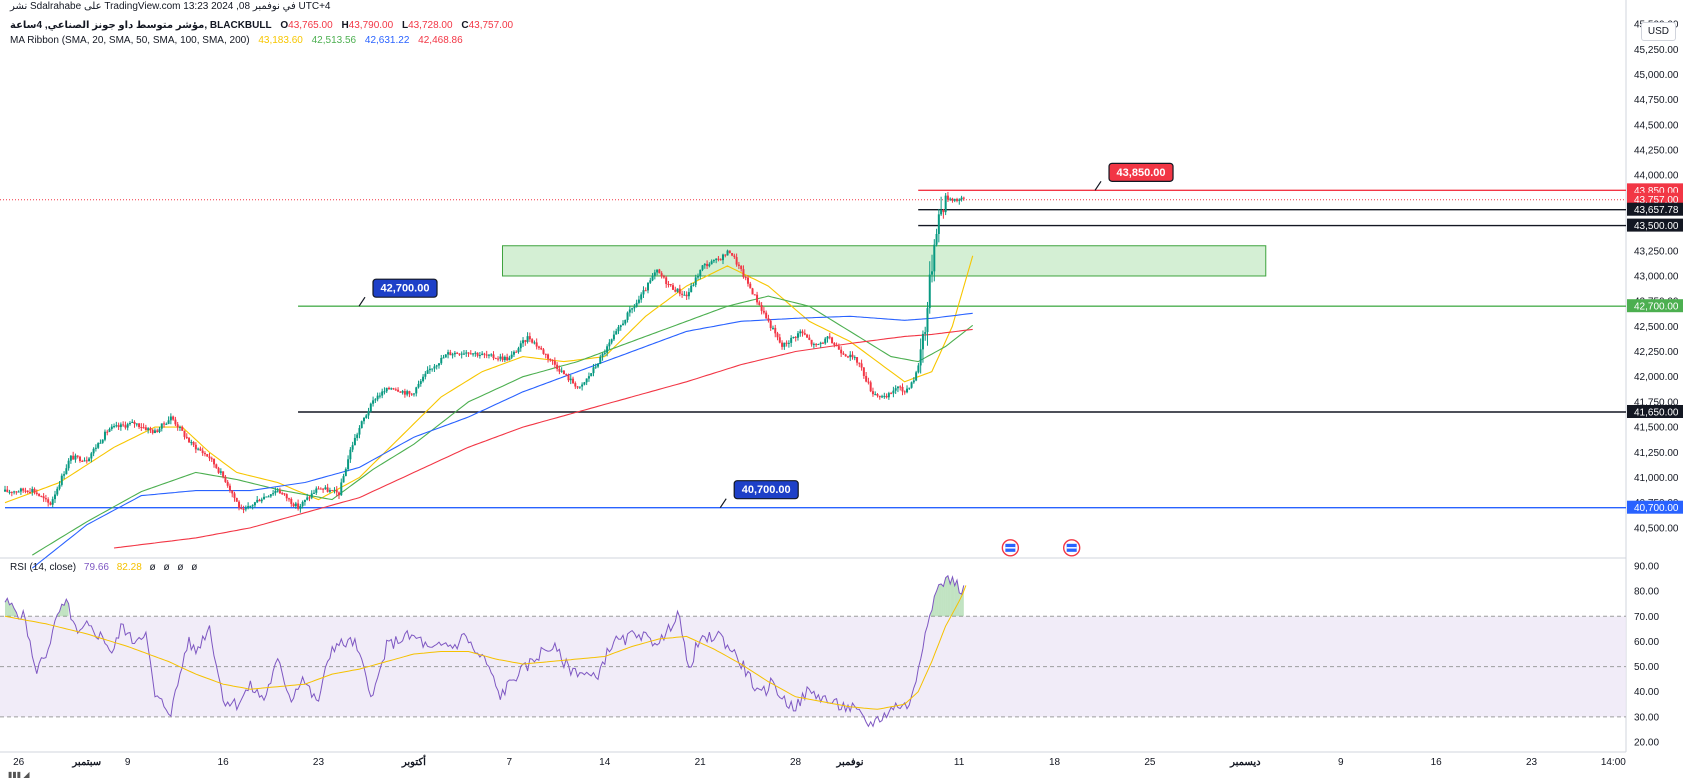 This screenshot has height=782, width=1684. What do you see at coordinates (1656, 100) in the screenshot?
I see `price-tick-label: 44,750.00` at bounding box center [1656, 100].